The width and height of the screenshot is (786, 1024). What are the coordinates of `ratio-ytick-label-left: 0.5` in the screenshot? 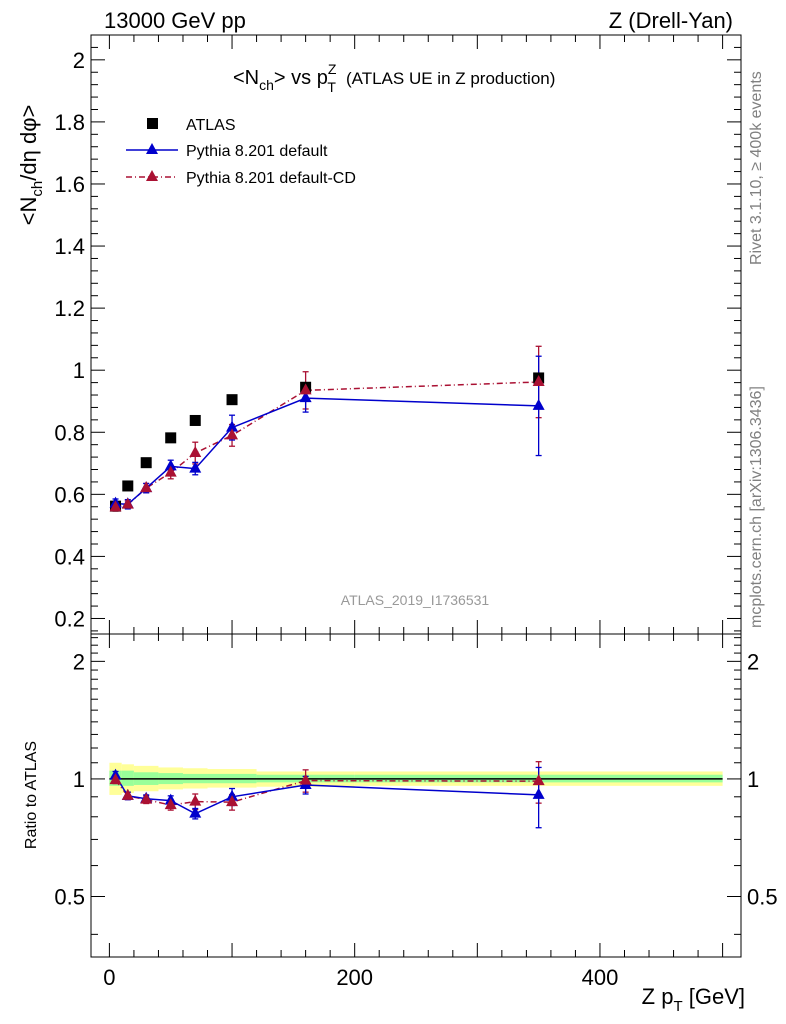 It's located at (69, 897).